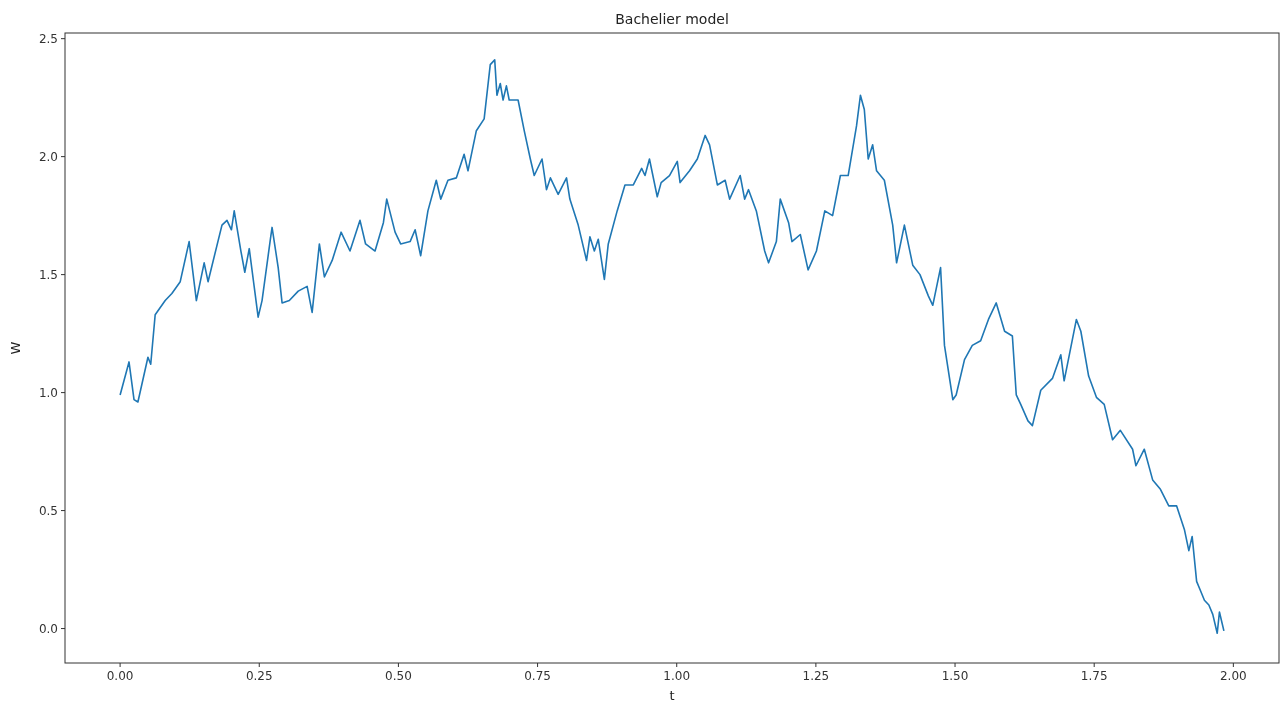 This screenshot has height=705, width=1284. I want to click on y-tick-label: 0.5, so click(48, 510).